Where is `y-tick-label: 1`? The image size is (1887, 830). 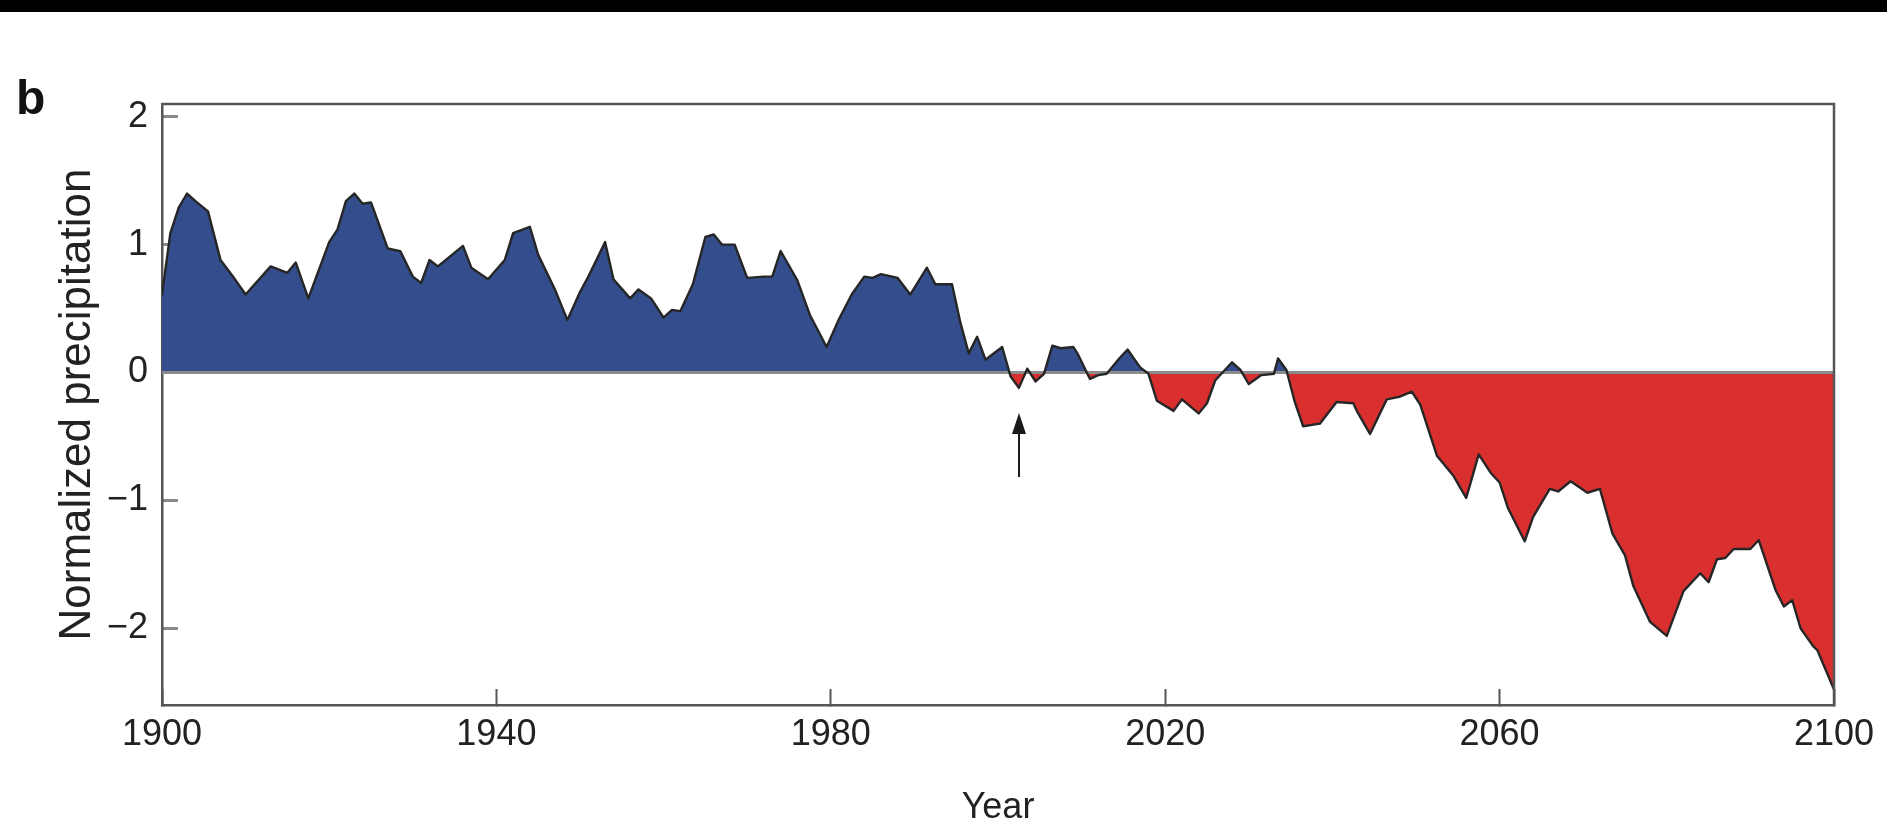
y-tick-label: 1 is located at coordinates (137, 242).